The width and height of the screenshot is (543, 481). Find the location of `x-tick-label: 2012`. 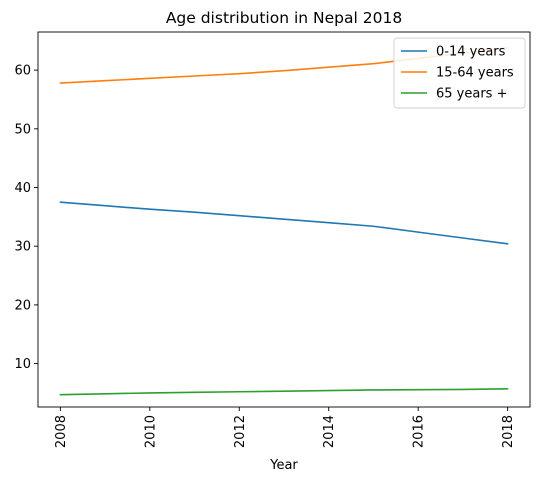

x-tick-label: 2012 is located at coordinates (240, 431).